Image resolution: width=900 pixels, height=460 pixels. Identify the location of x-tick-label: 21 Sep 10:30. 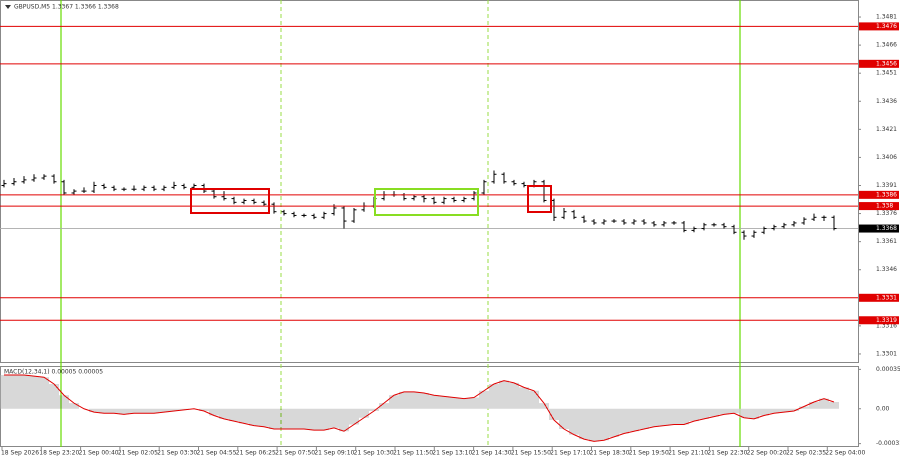
(374, 453).